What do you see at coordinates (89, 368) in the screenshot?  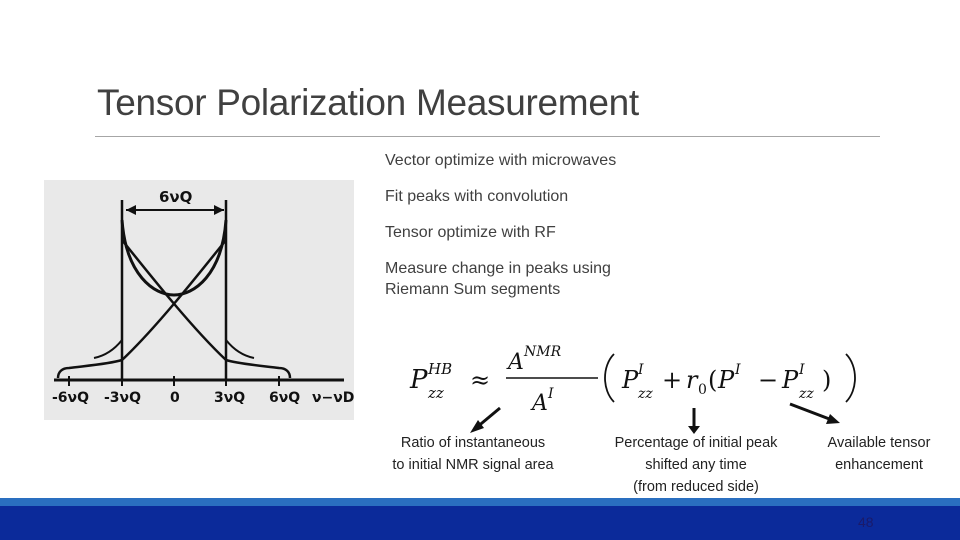 I see `left-wing` at bounding box center [89, 368].